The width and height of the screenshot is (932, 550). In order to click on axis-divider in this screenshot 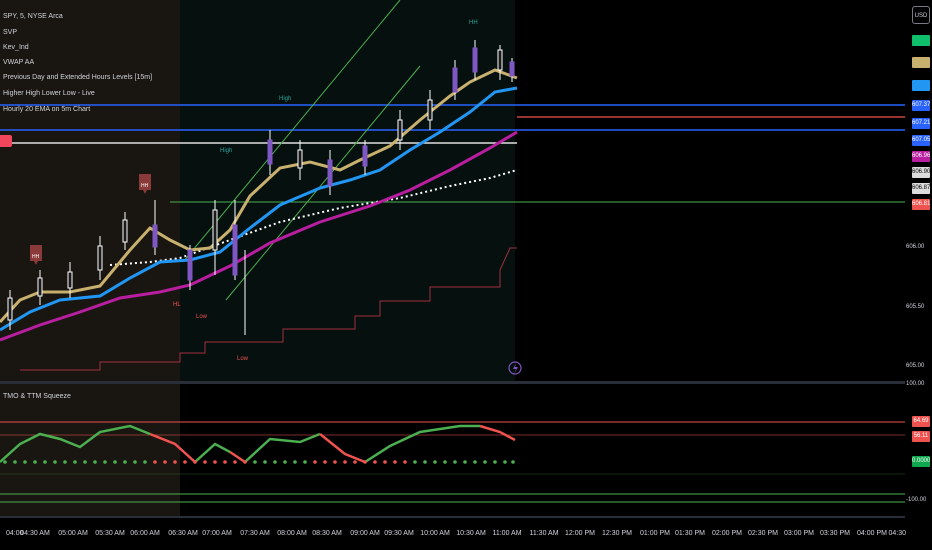, I will do `click(466, 517)`.